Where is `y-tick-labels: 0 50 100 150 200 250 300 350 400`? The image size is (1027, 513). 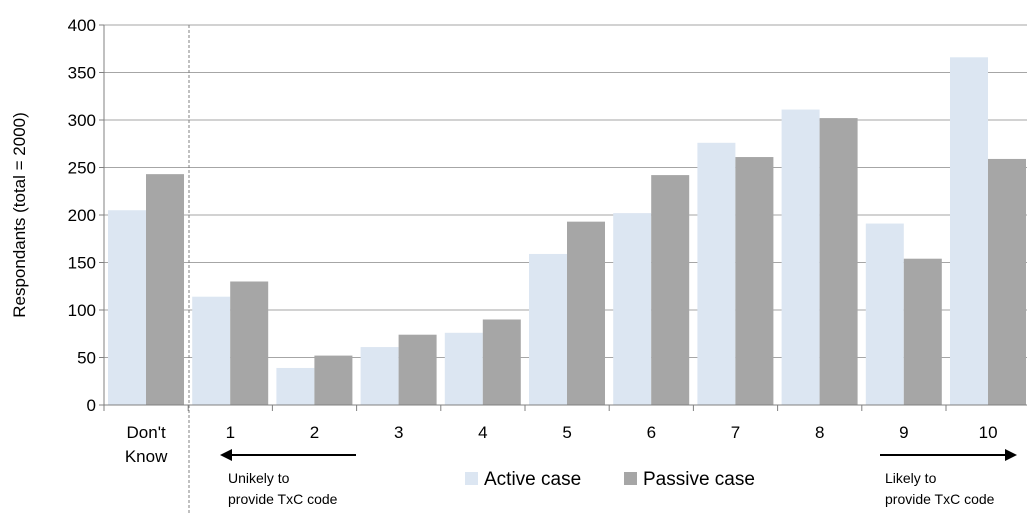 y-tick-labels: 0 50 100 150 200 250 300 350 400 is located at coordinates (82, 215).